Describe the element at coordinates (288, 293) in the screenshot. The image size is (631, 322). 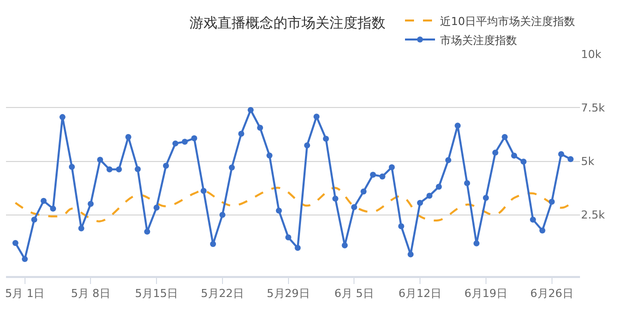
I see `x-tick-label: 5月29日` at that location.